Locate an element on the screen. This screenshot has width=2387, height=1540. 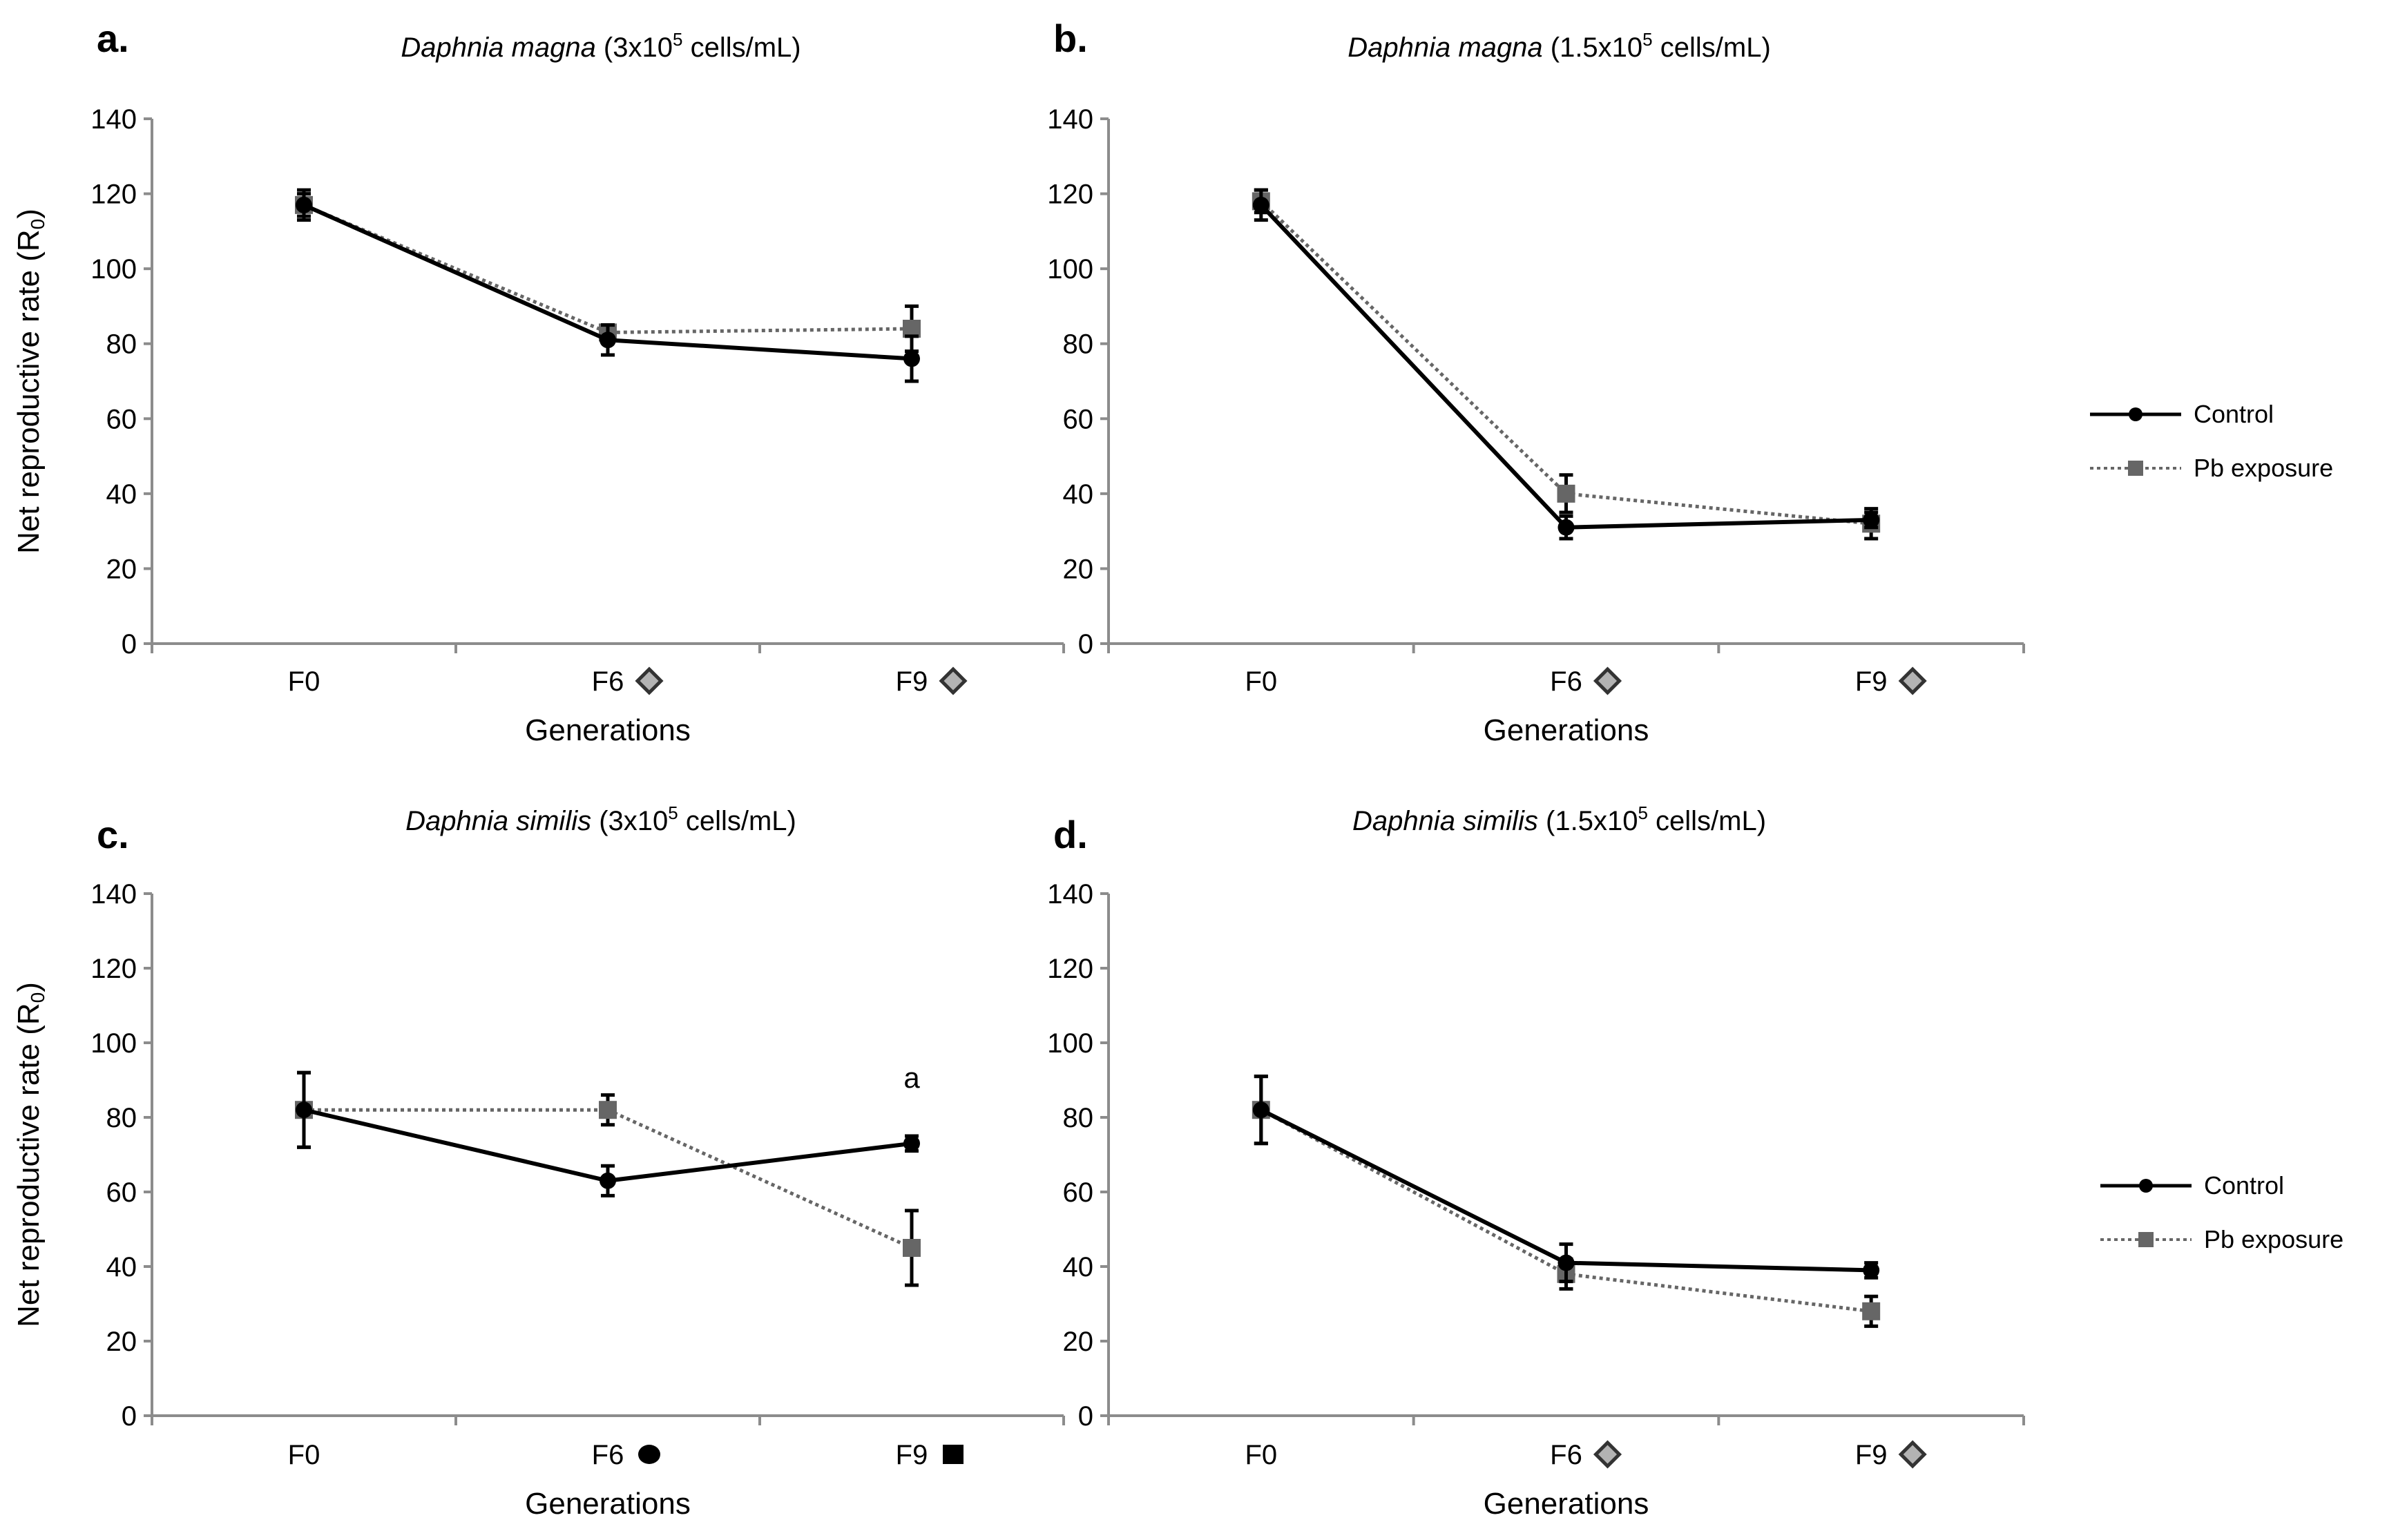
y-title-end: ) is located at coordinates (29, 214).